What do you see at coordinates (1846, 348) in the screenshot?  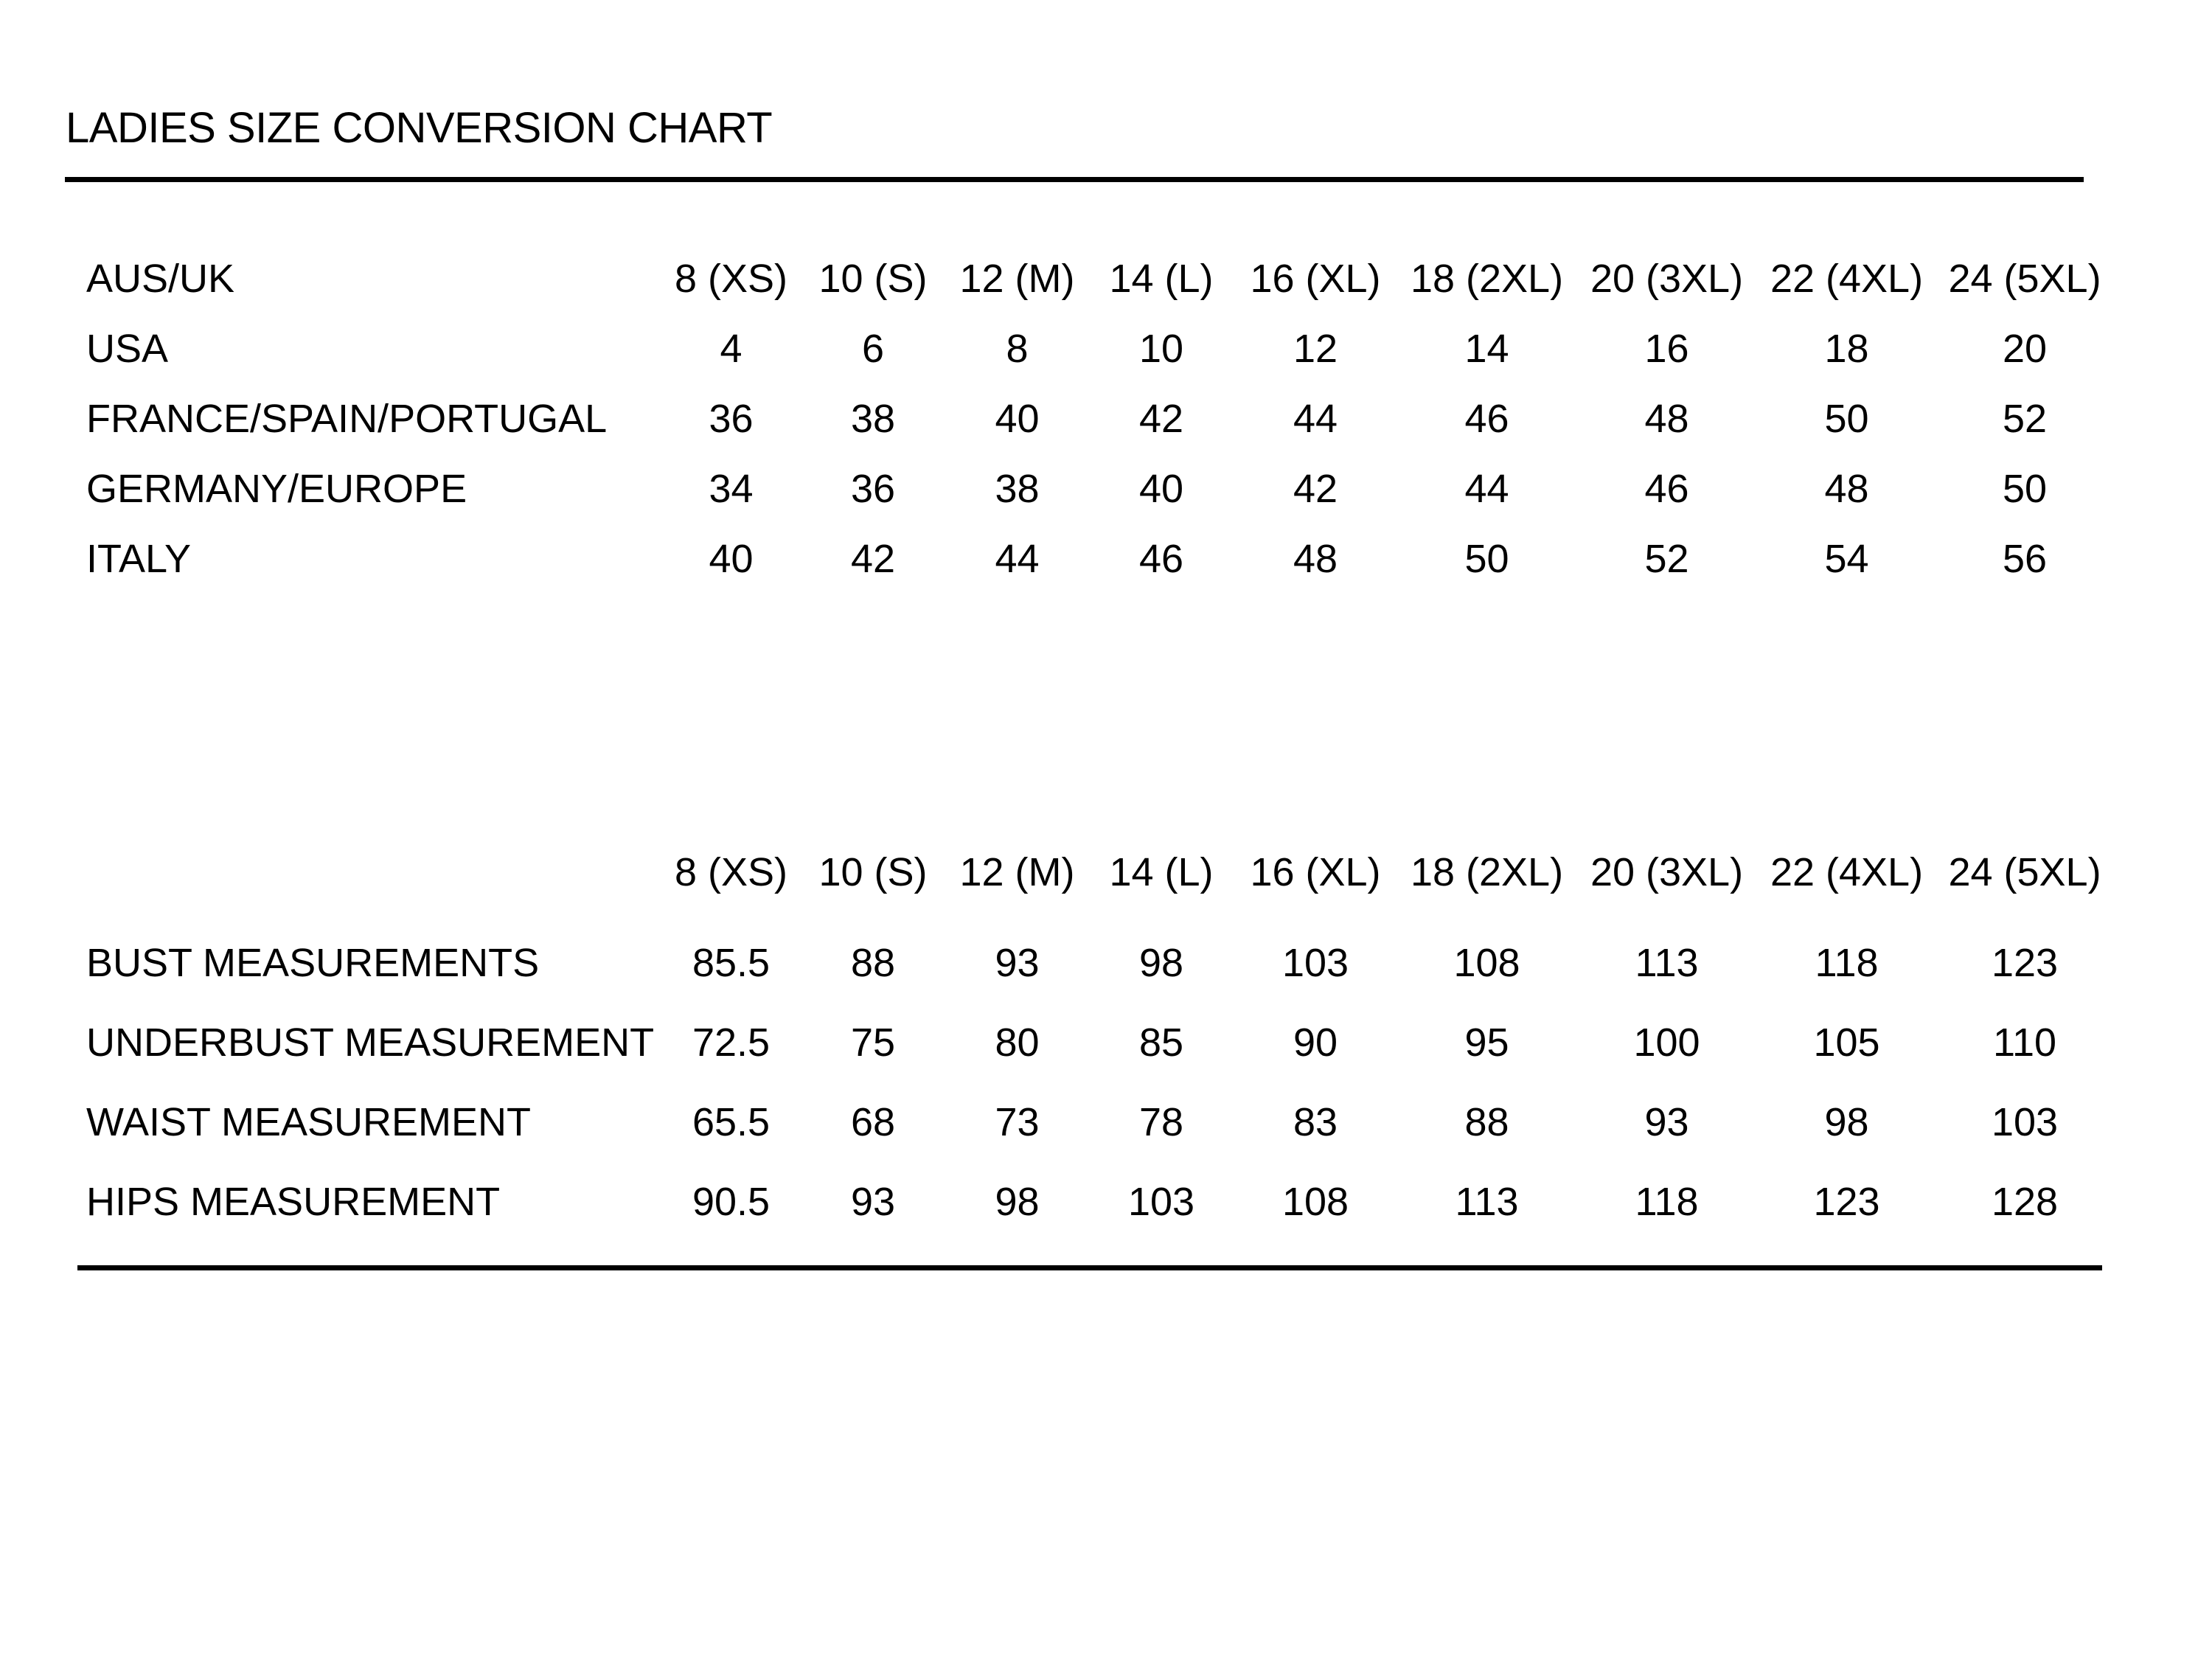 I see `value-cell: 18` at bounding box center [1846, 348].